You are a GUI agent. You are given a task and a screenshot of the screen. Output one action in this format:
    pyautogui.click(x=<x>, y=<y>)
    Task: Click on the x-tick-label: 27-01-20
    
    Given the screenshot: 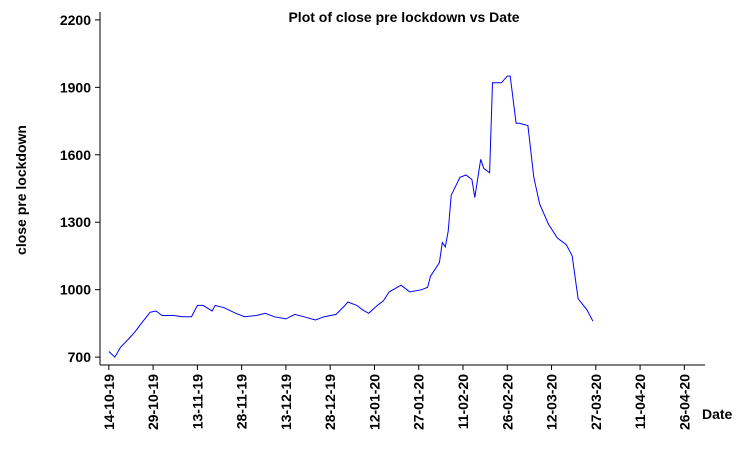 What is the action you would take?
    pyautogui.click(x=419, y=402)
    